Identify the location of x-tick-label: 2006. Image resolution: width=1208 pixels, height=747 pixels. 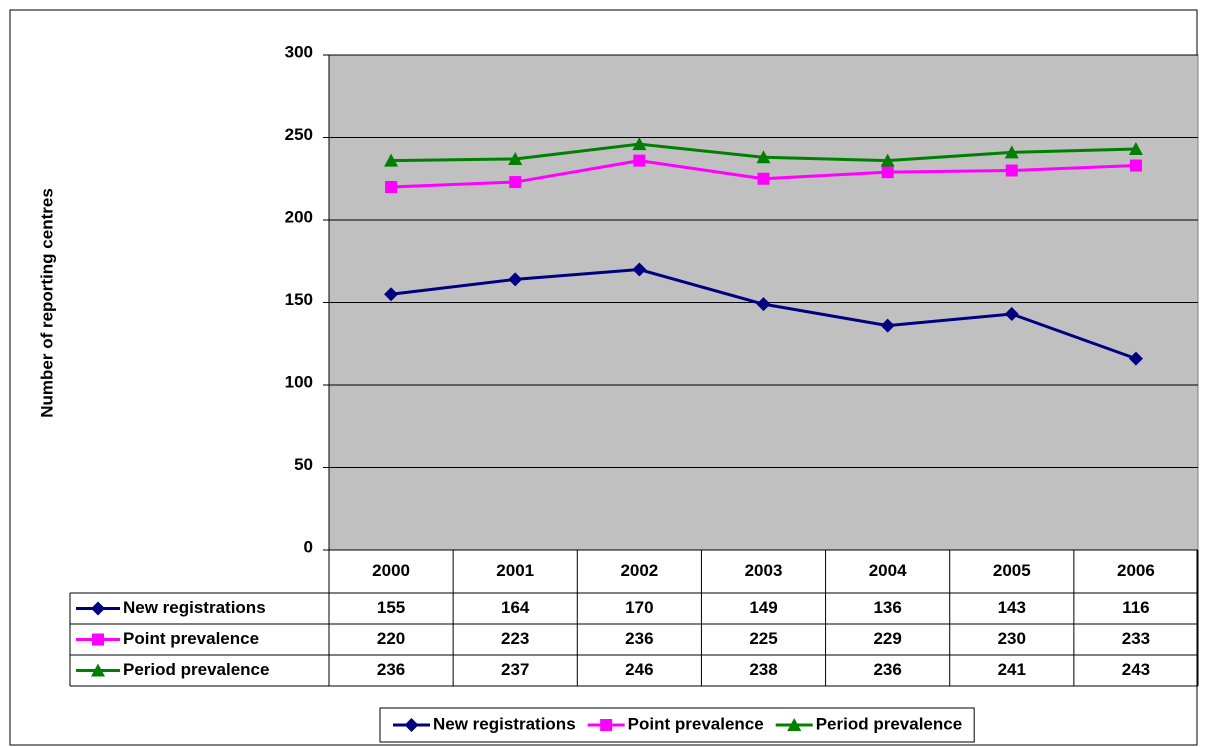
(1136, 570).